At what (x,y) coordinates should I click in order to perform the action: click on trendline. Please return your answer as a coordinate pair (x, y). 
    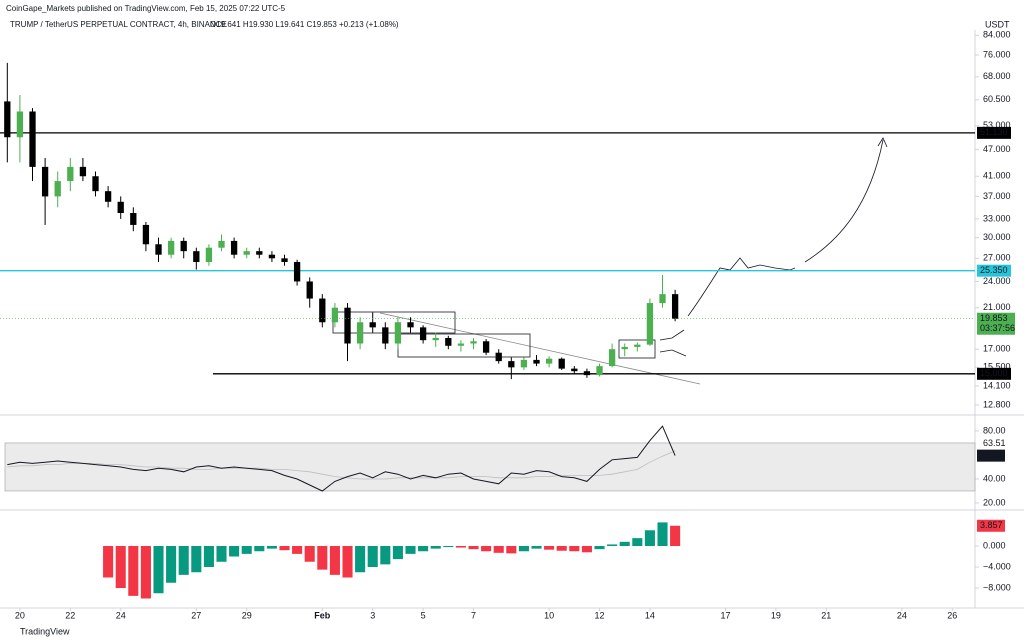
    Looking at the image, I should click on (540, 348).